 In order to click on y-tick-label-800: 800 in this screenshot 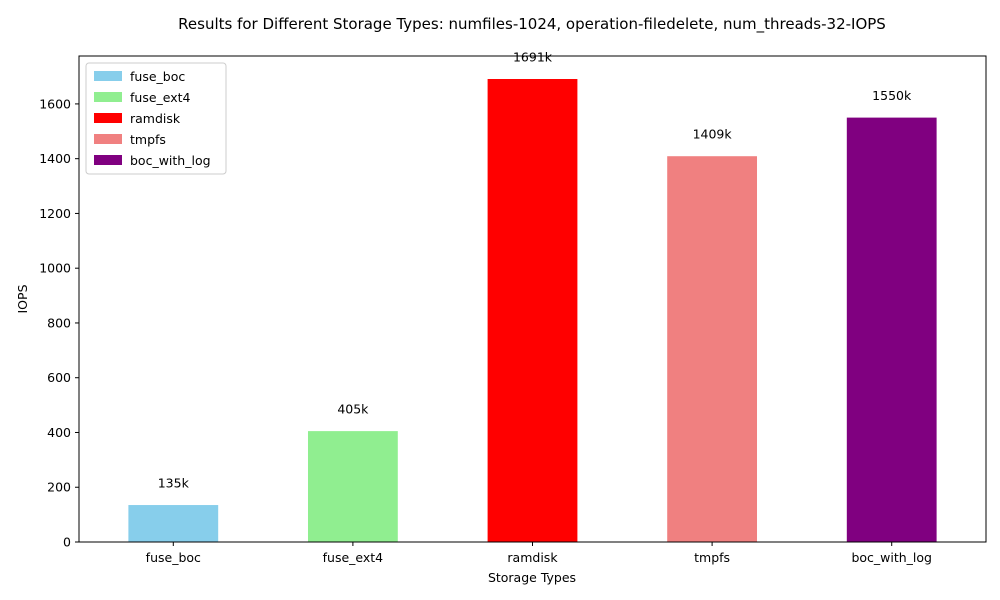, I will do `click(59, 322)`.